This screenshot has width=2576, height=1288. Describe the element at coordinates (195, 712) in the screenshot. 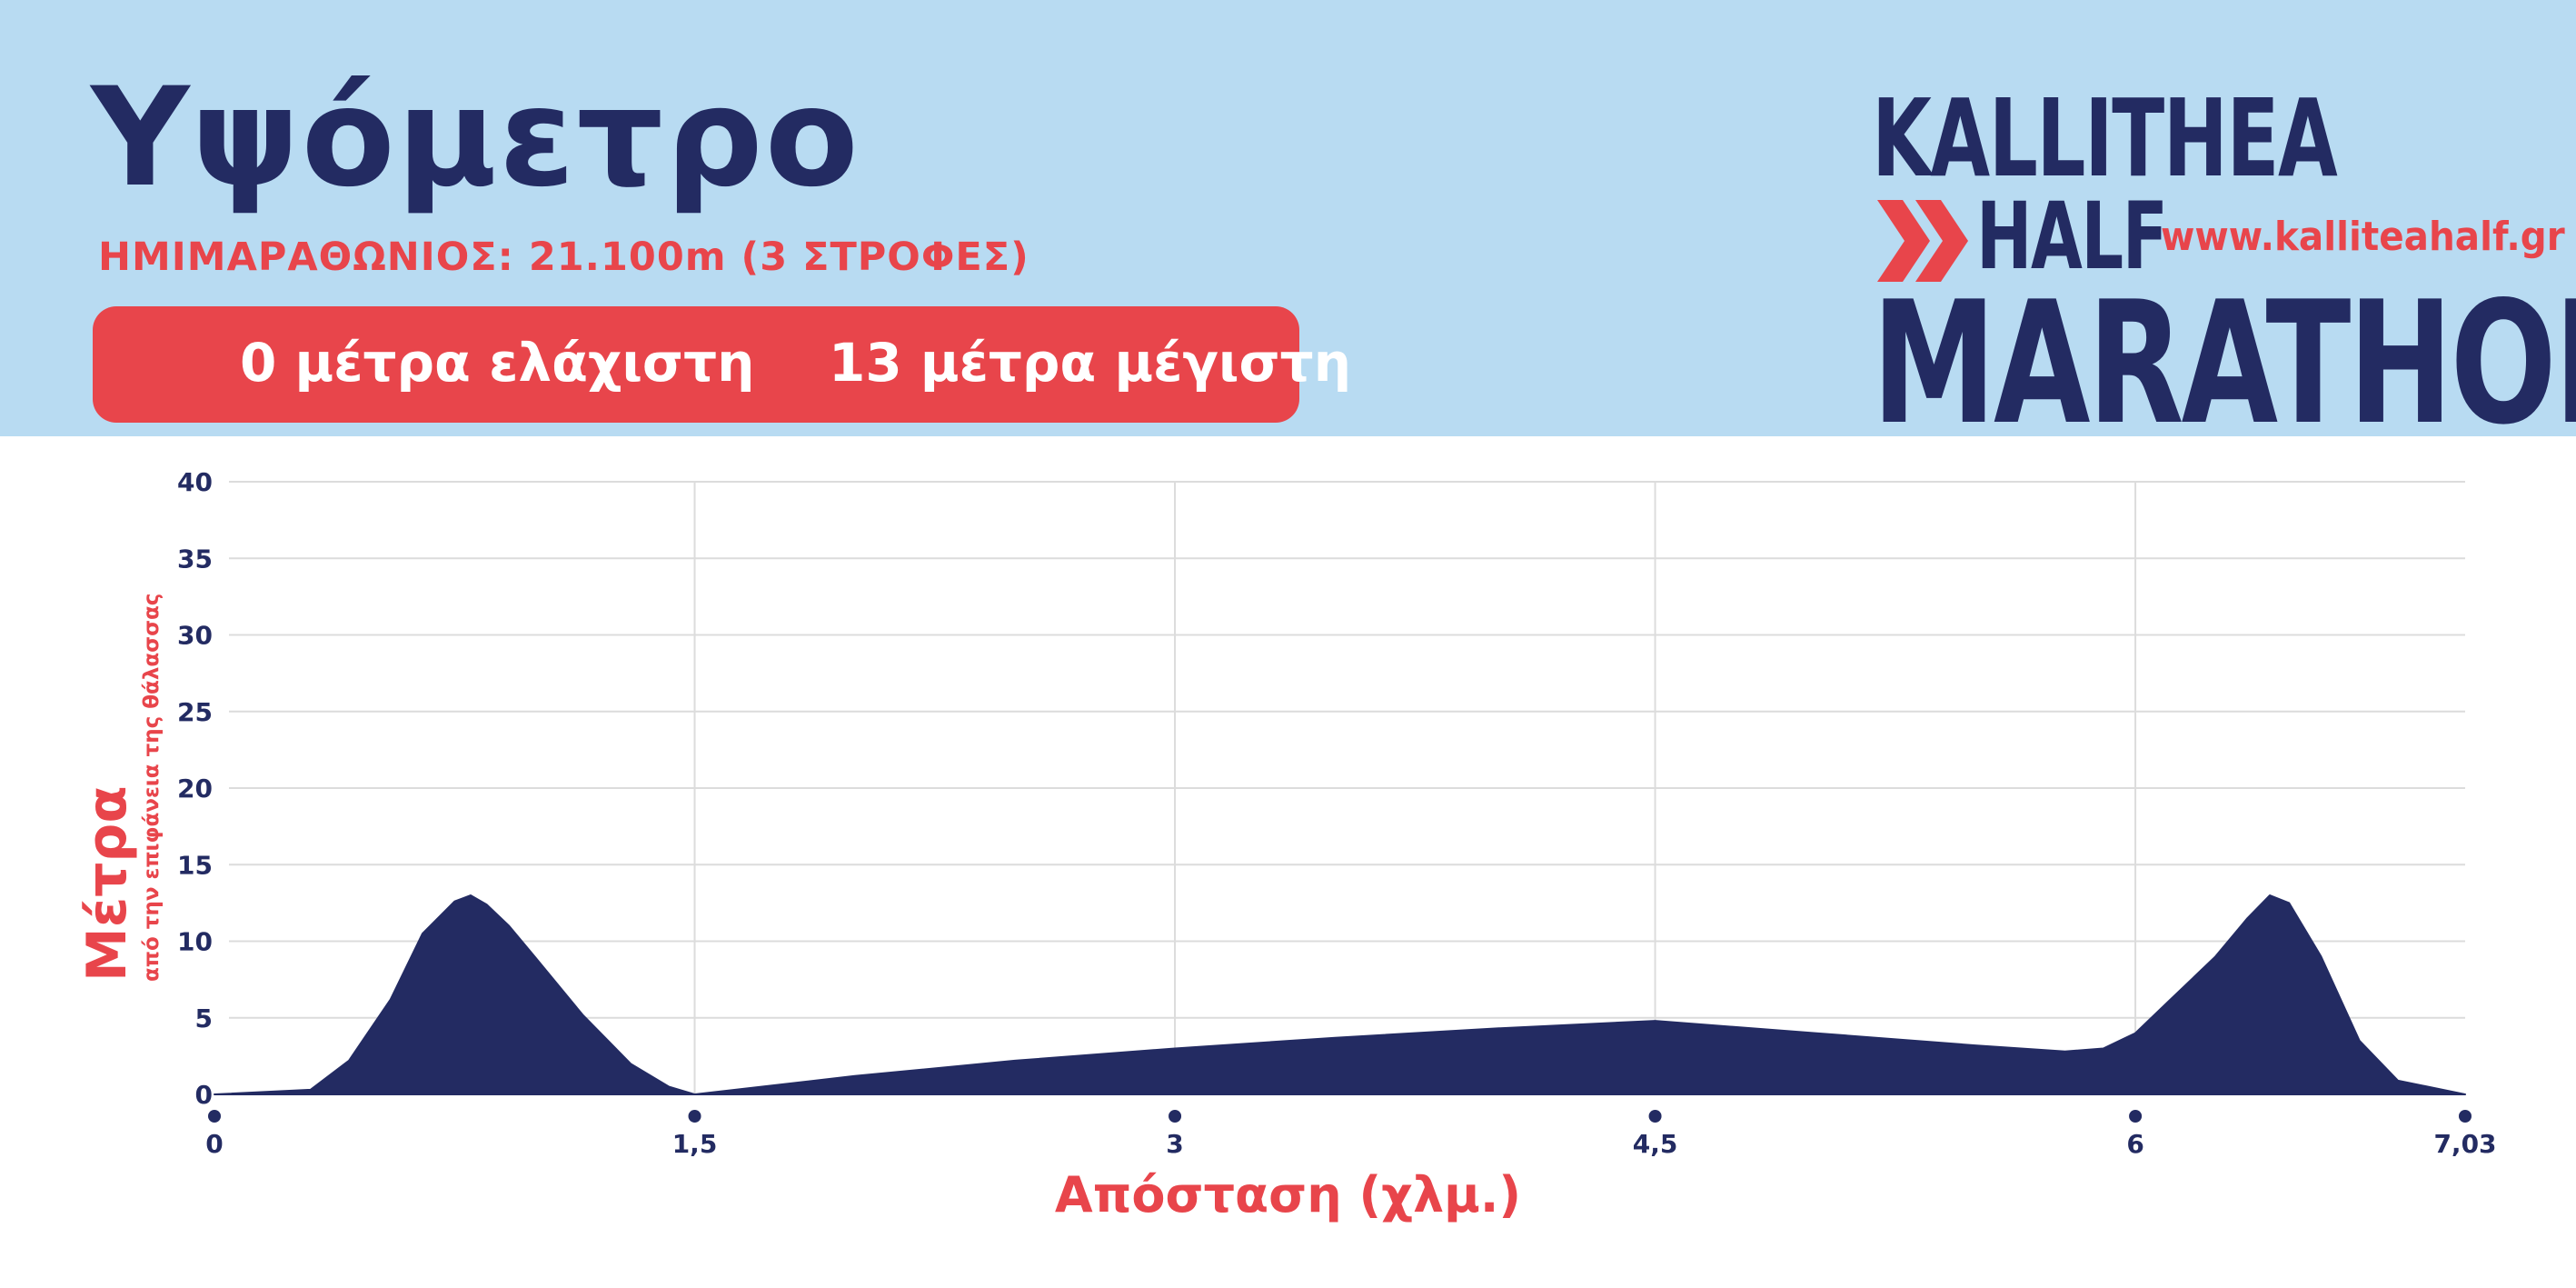

I see `y-tick-label: 25` at that location.